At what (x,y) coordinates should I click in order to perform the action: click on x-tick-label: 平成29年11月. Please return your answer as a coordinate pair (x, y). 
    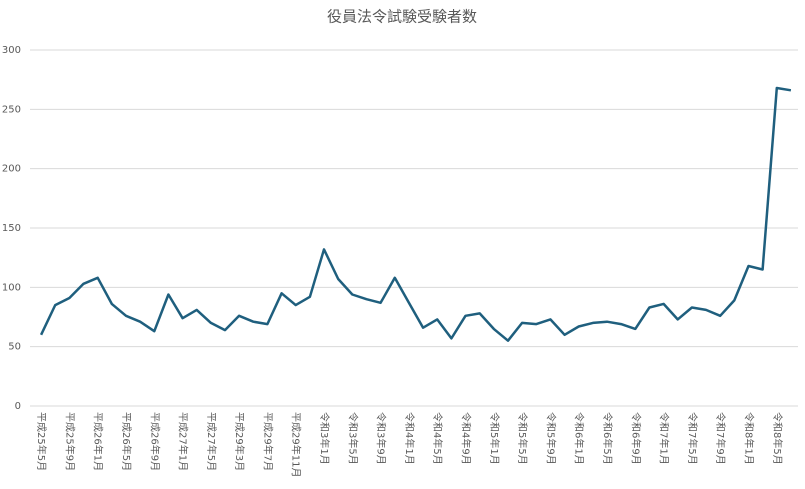
    Looking at the image, I should click on (296, 444).